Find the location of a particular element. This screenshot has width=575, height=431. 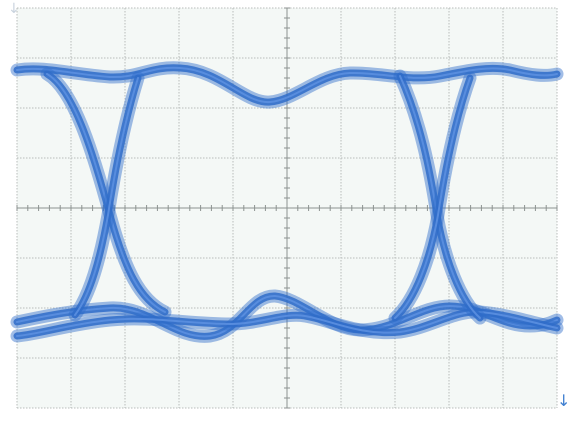

eye-bottom-rail-highlight is located at coordinates (287, 316).